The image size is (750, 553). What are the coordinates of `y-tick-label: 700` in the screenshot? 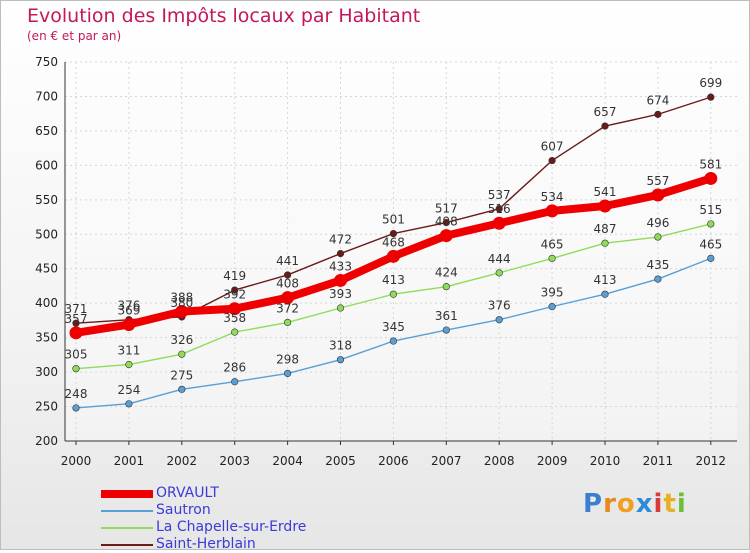 It's located at (46, 96).